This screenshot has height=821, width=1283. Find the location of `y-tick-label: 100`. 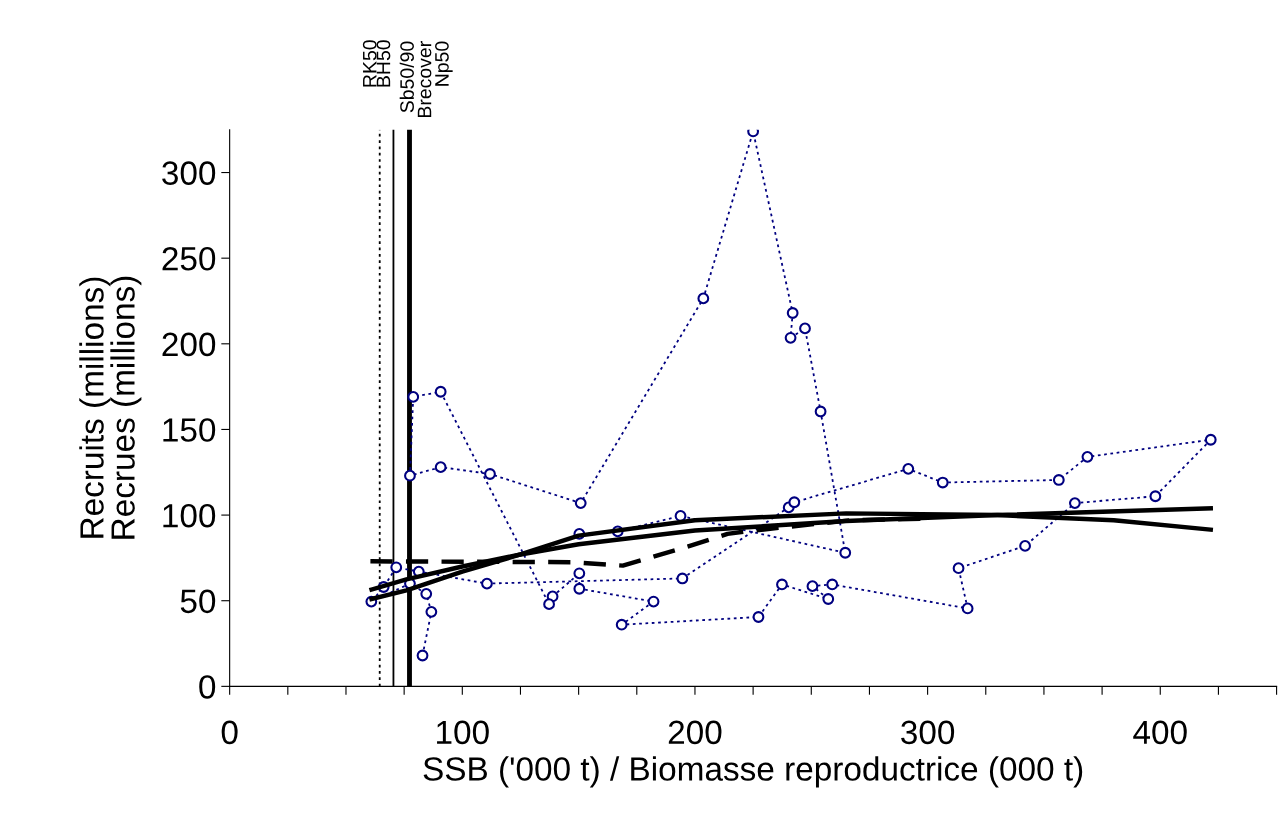

y-tick-label: 100 is located at coordinates (189, 515).